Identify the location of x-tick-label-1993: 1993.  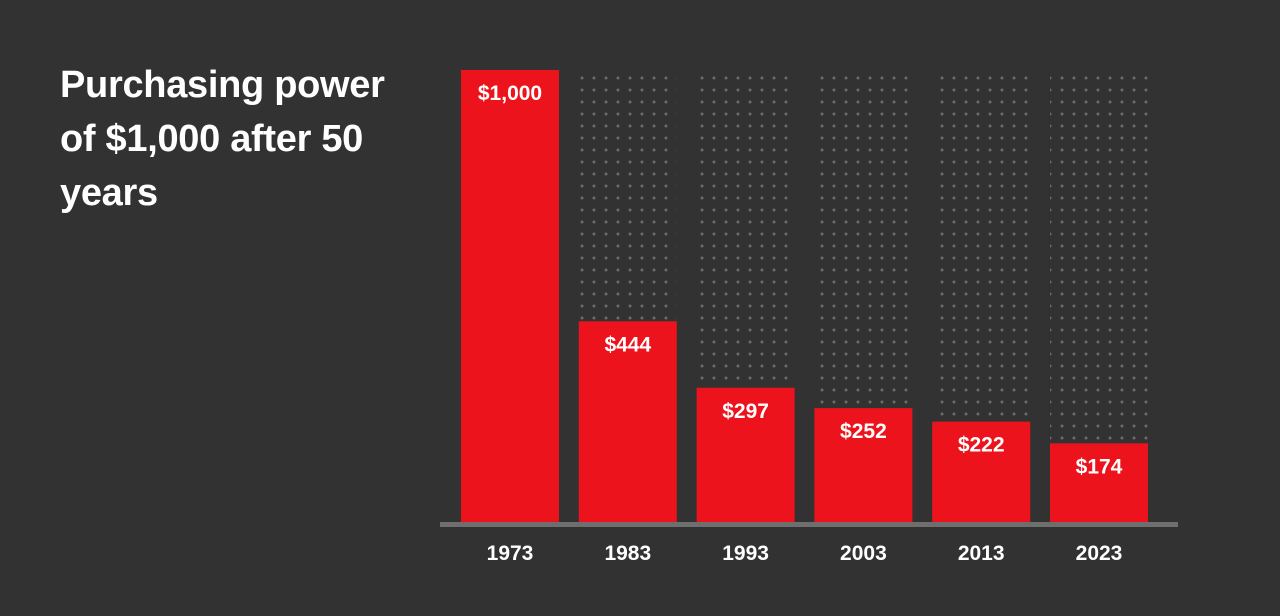
(745, 553).